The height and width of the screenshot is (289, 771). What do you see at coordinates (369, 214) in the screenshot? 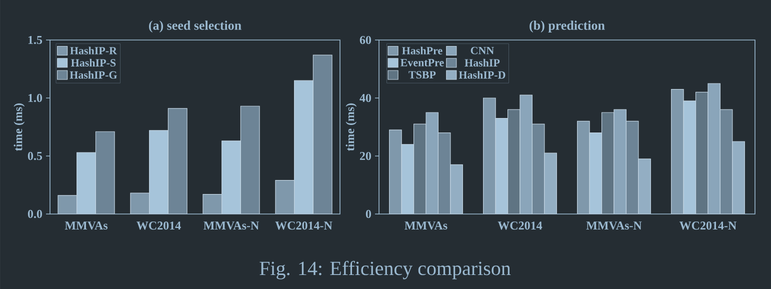
I see `y-tick-label: 0` at bounding box center [369, 214].